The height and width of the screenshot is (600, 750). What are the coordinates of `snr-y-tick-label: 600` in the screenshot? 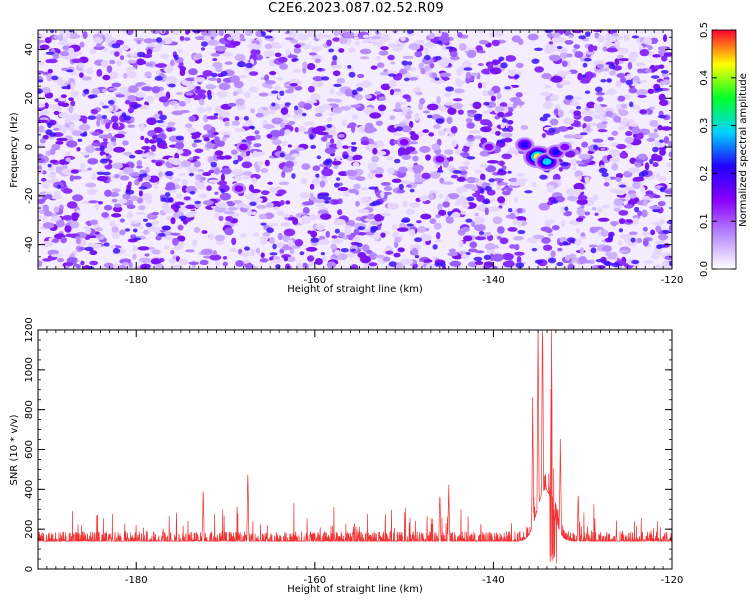 It's located at (29, 449).